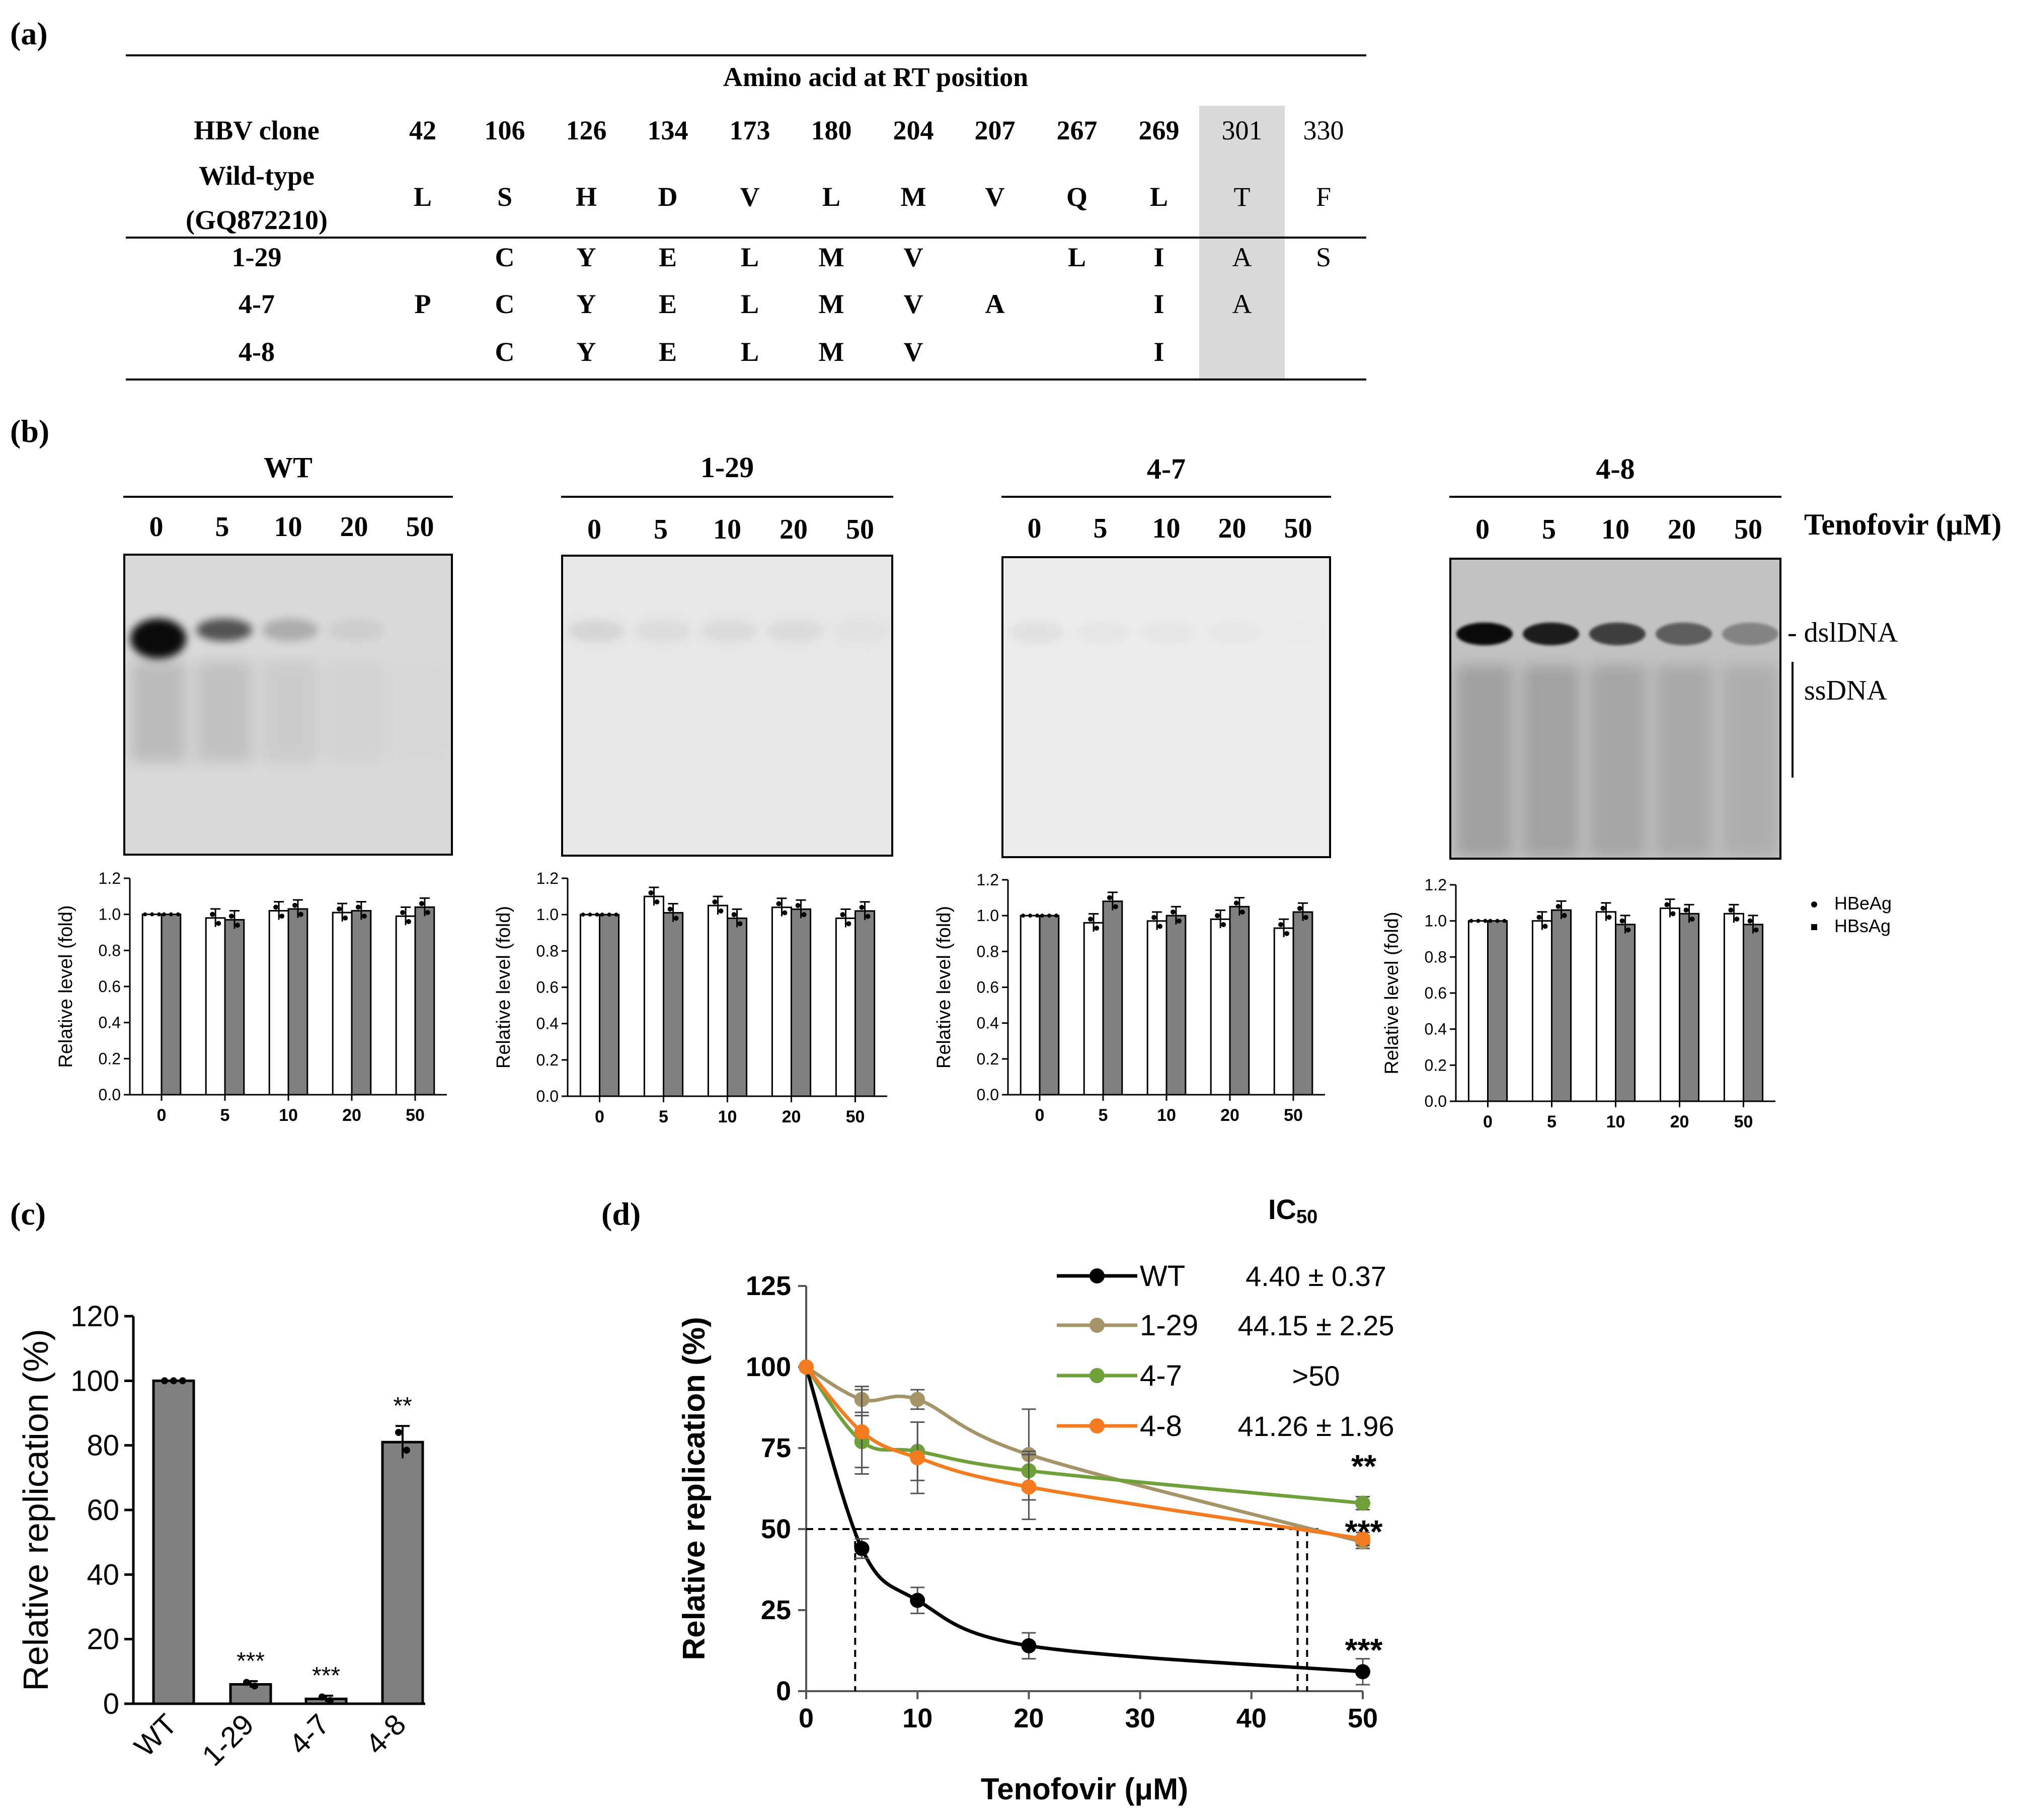 The height and width of the screenshot is (1820, 2022). Describe the element at coordinates (1100, 528) in the screenshot. I see `blot-concentration-label: 5` at that location.